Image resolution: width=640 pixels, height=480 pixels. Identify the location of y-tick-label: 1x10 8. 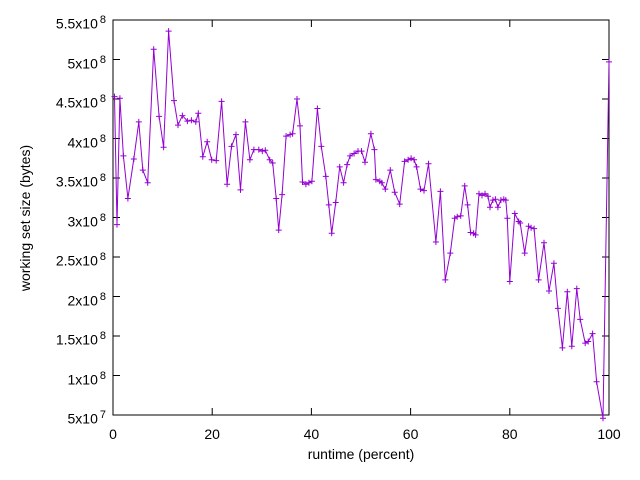
(86, 378).